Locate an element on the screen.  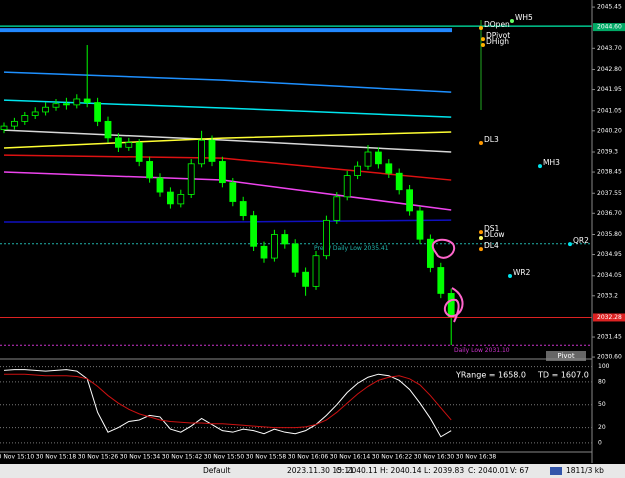
level-label: DS1 is located at coordinates (492, 228).